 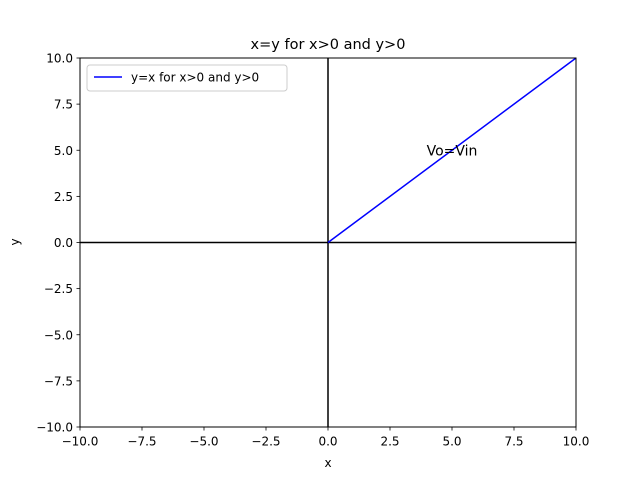 What do you see at coordinates (59, 59) in the screenshot?
I see `y-tick-label: 10.0` at bounding box center [59, 59].